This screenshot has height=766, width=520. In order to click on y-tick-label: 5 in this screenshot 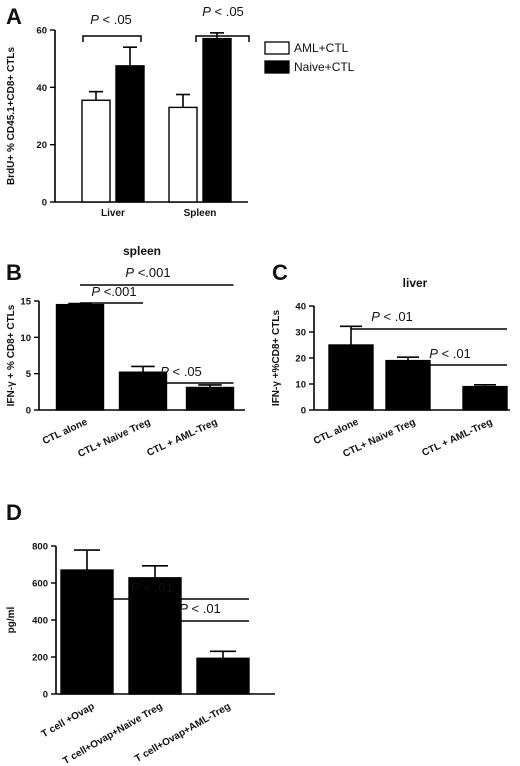, I will do `click(29, 374)`.